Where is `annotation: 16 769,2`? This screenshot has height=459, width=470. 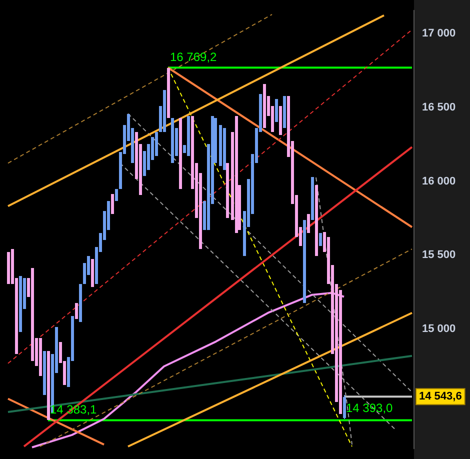
annotation: 16 769,2 is located at coordinates (194, 57).